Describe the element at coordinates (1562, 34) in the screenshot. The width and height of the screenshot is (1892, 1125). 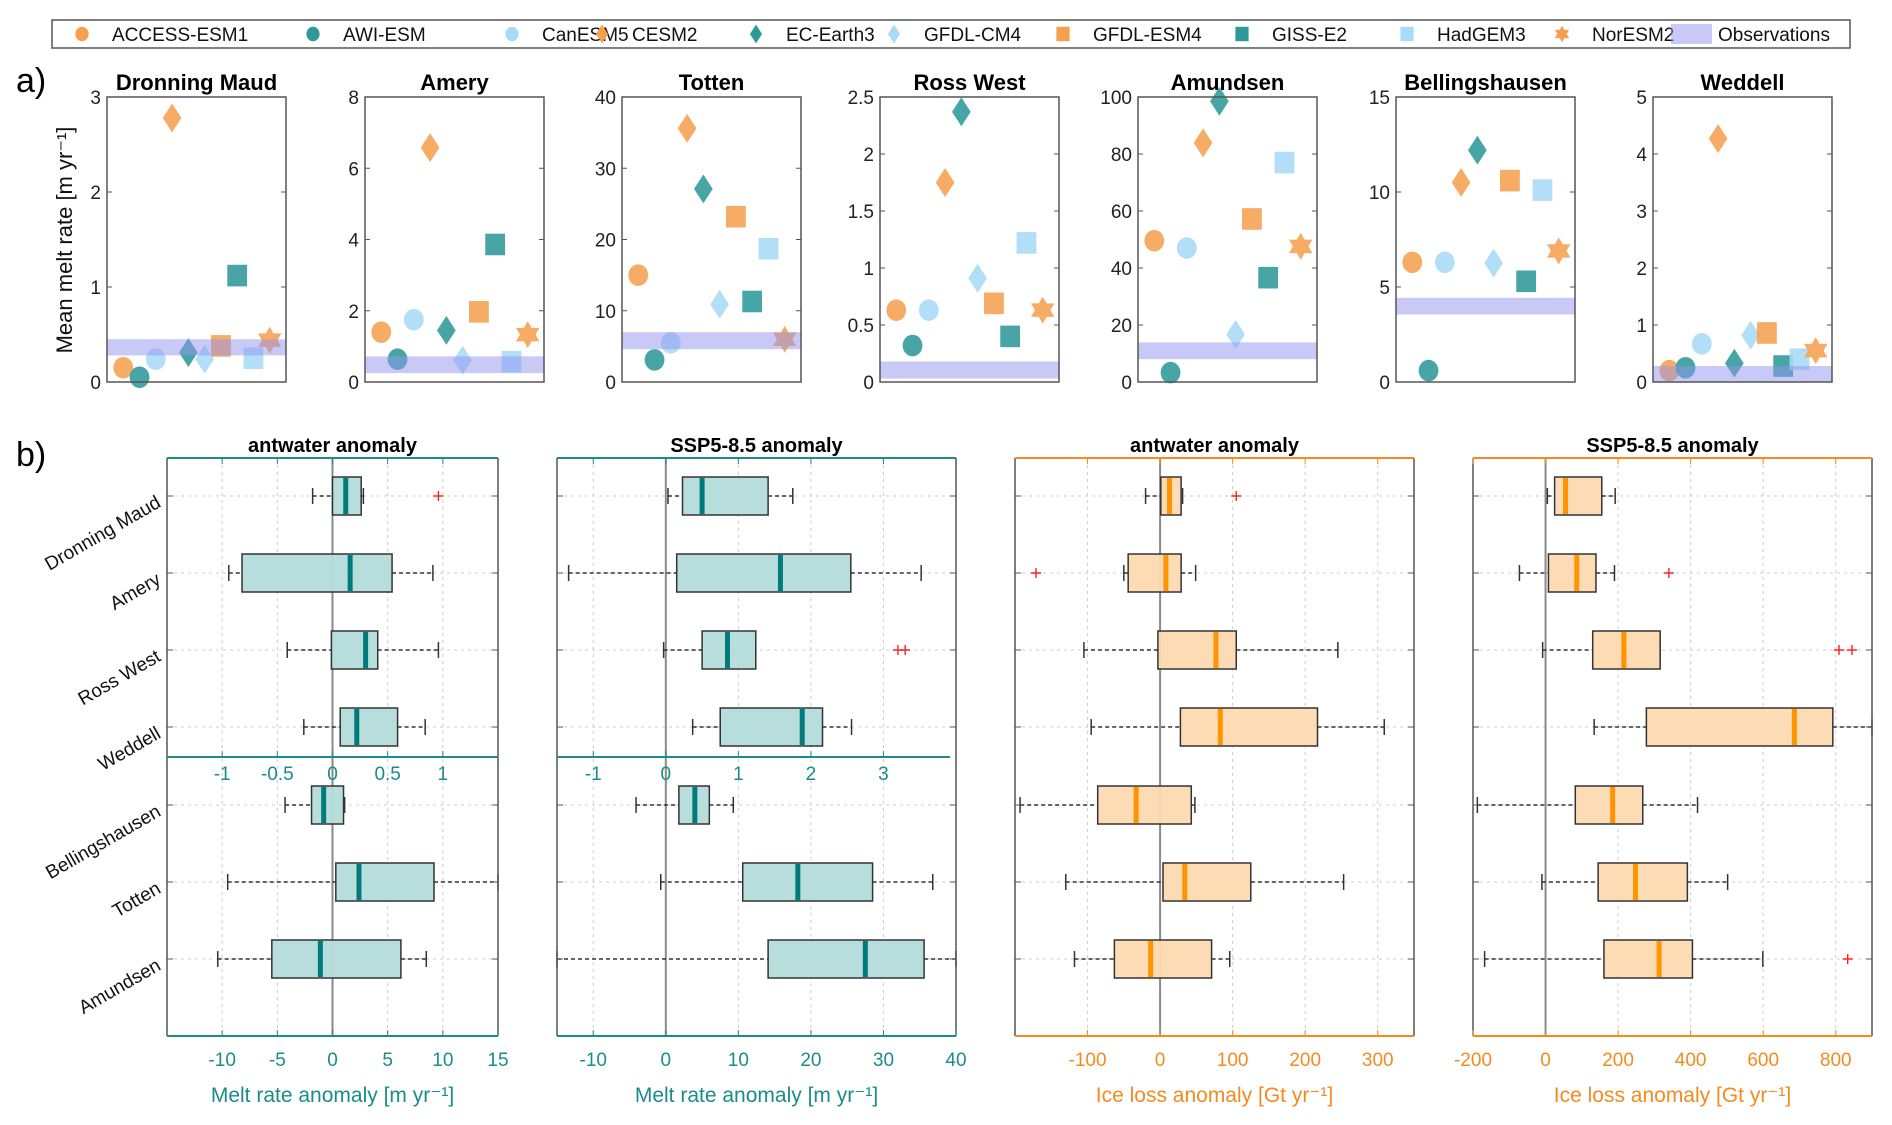
I see `hexagram-marker-icon` at that location.